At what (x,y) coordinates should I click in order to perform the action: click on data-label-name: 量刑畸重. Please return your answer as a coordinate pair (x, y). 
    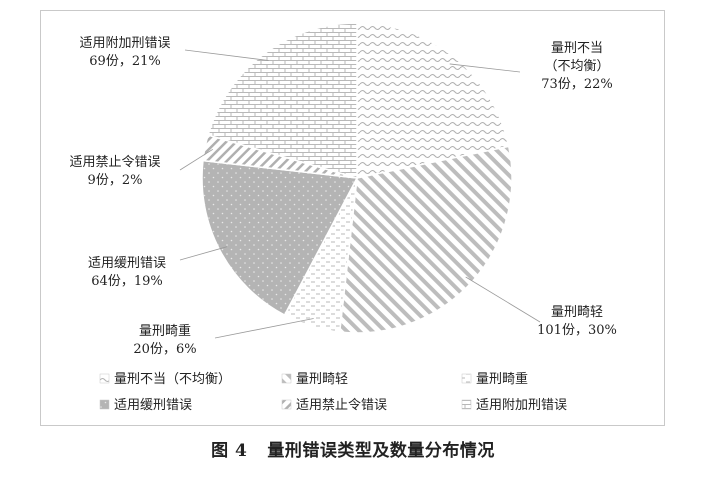
    Looking at the image, I should click on (165, 331).